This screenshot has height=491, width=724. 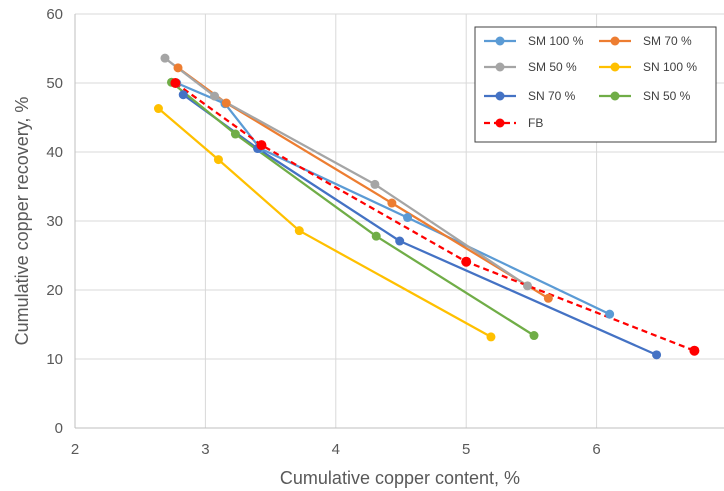 What do you see at coordinates (54, 14) in the screenshot?
I see `y-tick-label: 60` at bounding box center [54, 14].